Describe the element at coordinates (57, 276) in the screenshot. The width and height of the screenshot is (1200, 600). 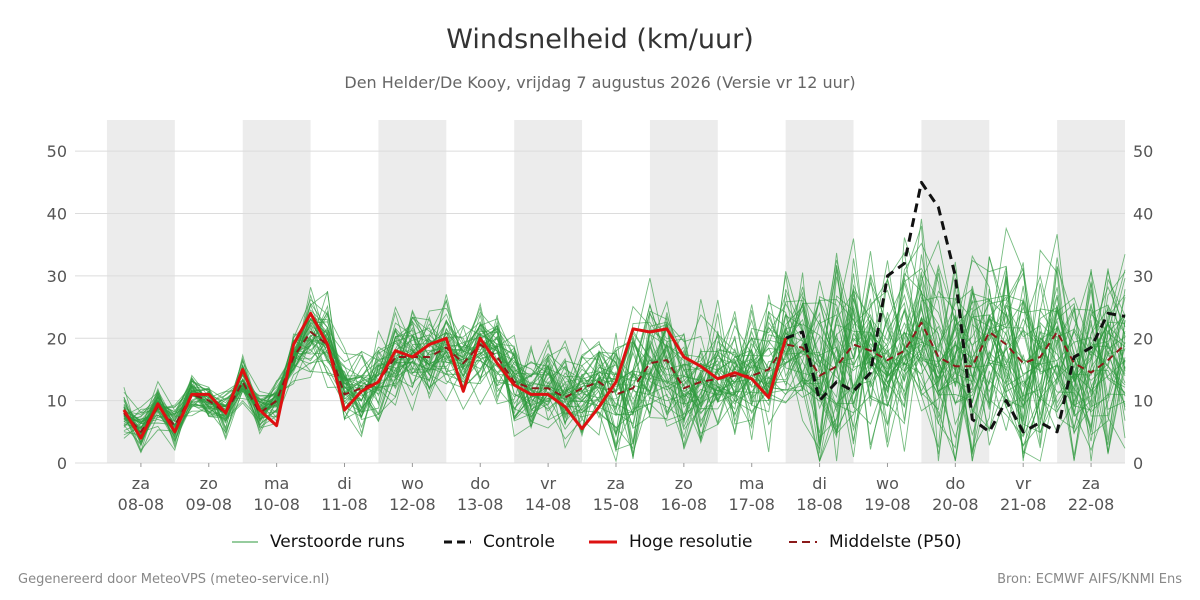
I see `y-tick-label-left: 30` at that location.